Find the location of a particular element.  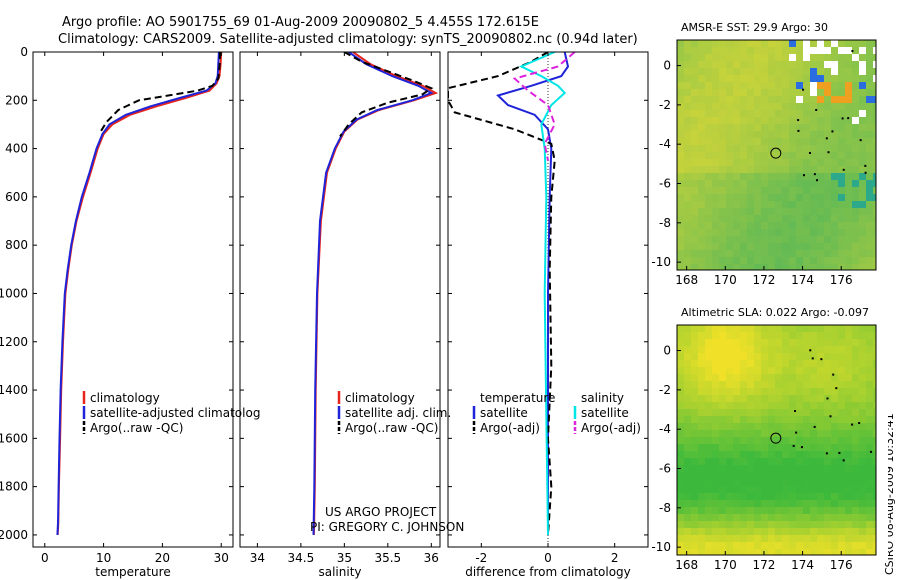

x-tick-label: 30 is located at coordinates (221, 558).